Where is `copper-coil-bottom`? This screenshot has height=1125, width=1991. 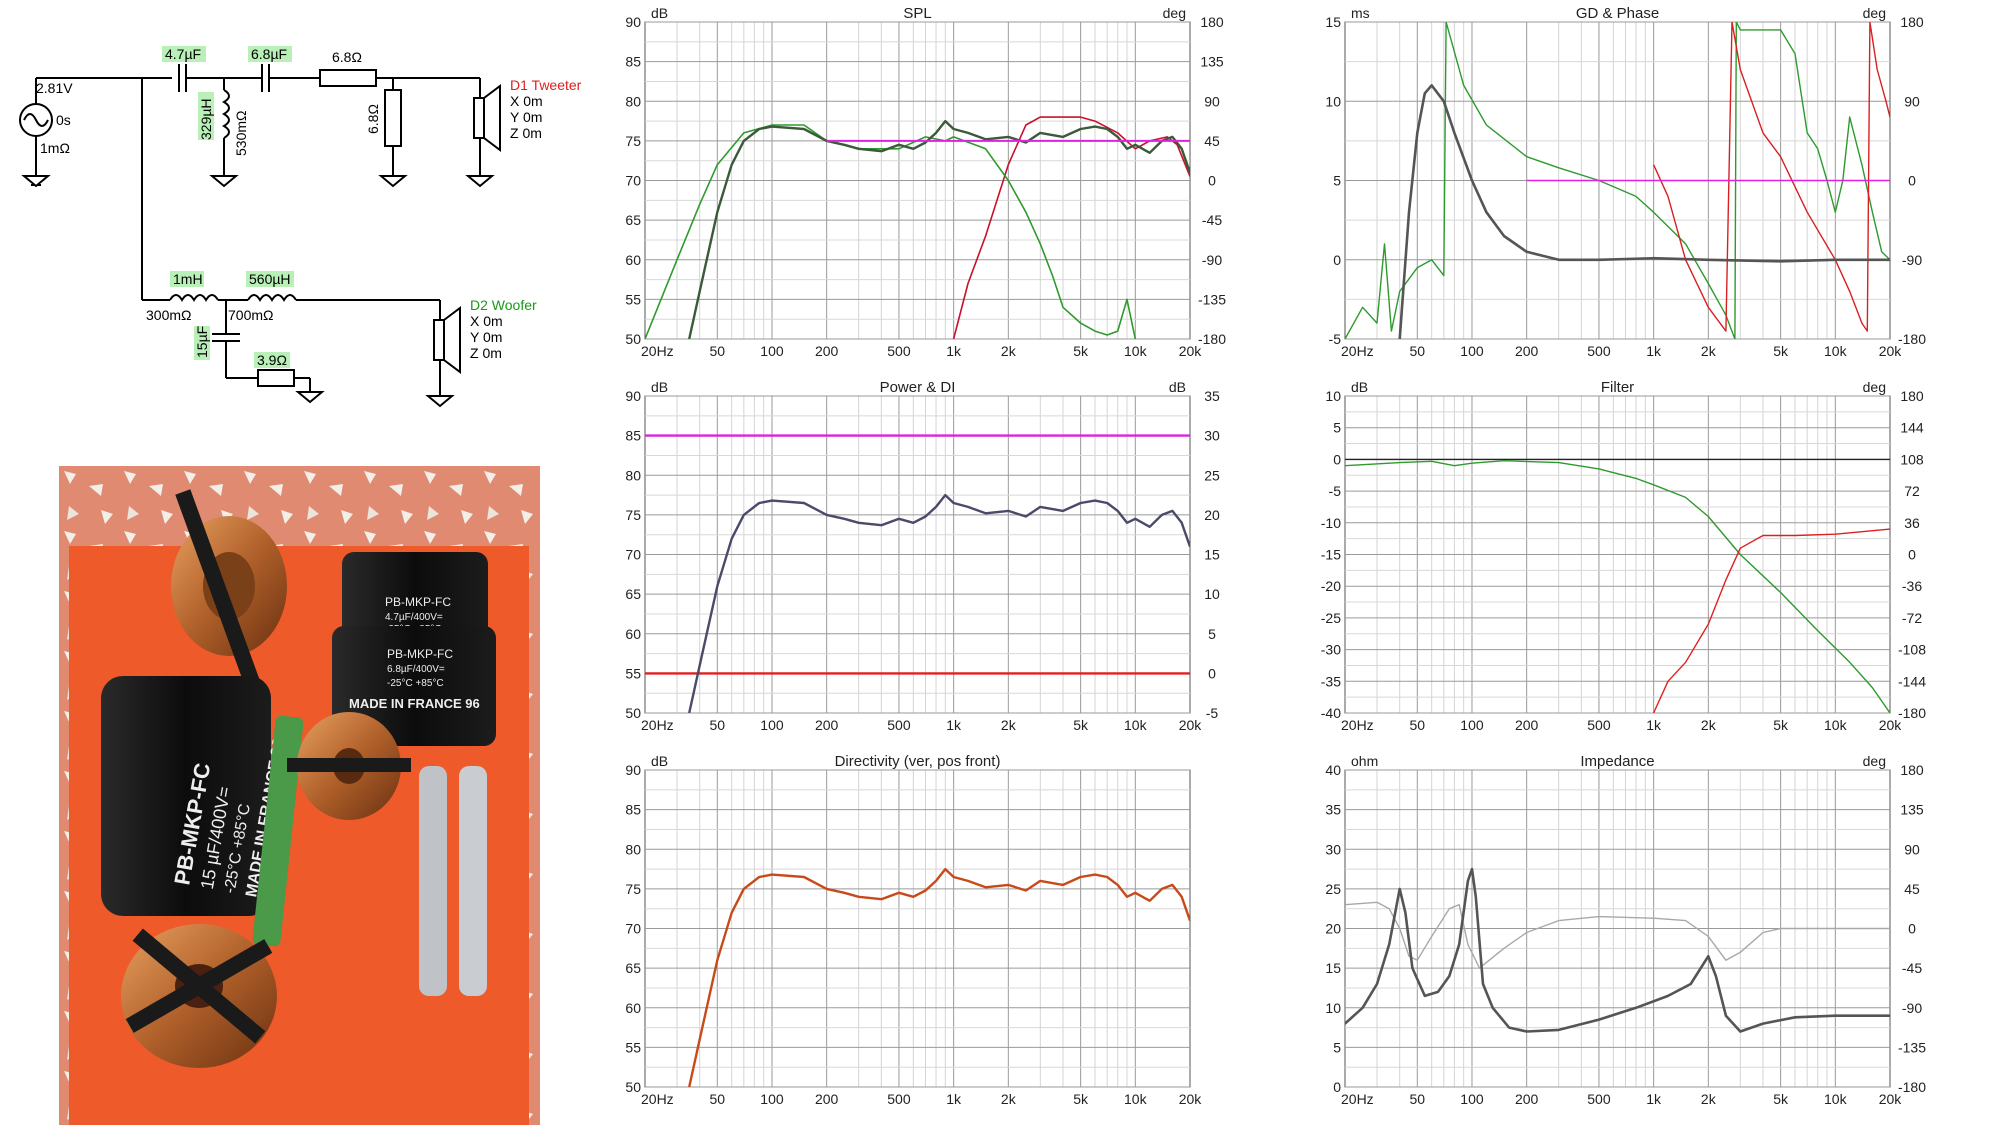 copper-coil-bottom is located at coordinates (199, 996).